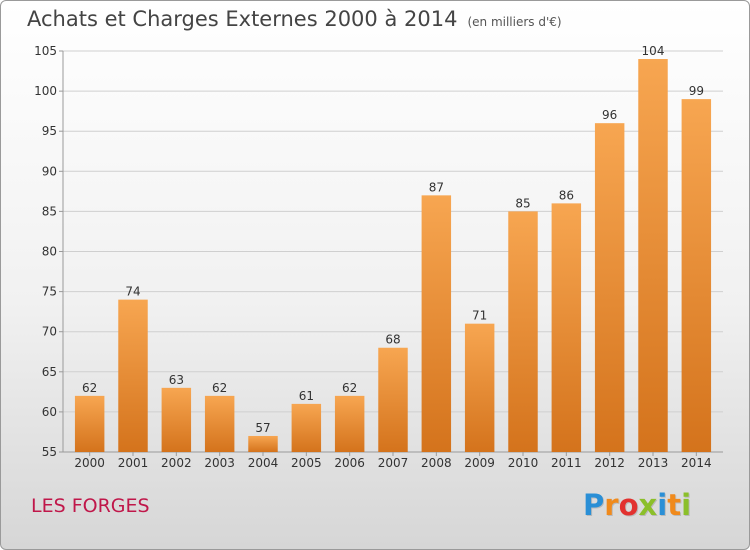 This screenshot has height=550, width=750. Describe the element at coordinates (522, 203) in the screenshot. I see `value-label-2010: 85` at that location.